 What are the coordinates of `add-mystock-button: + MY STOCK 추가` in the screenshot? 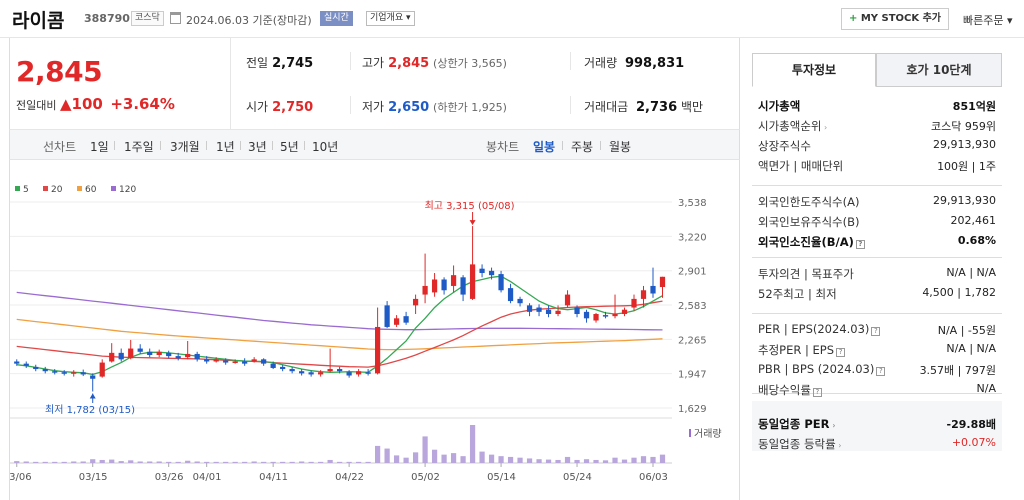 It's located at (895, 19).